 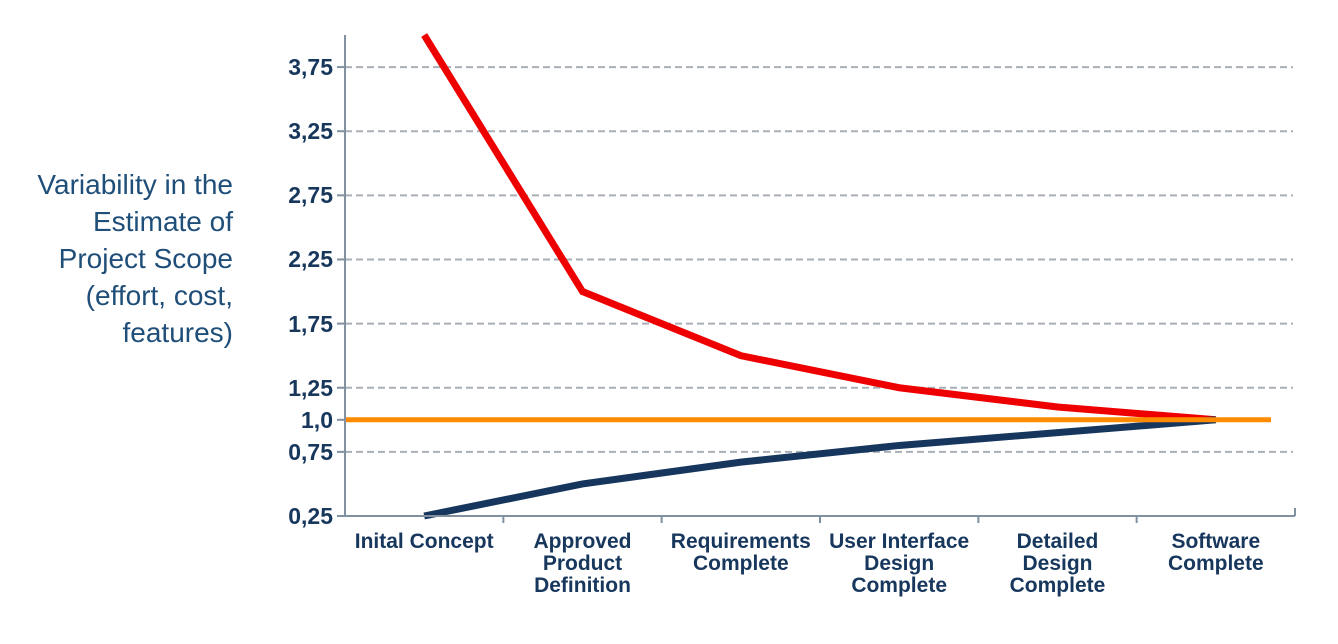 I want to click on x-category-label-1: Approved Product Definition, so click(x=582, y=563).